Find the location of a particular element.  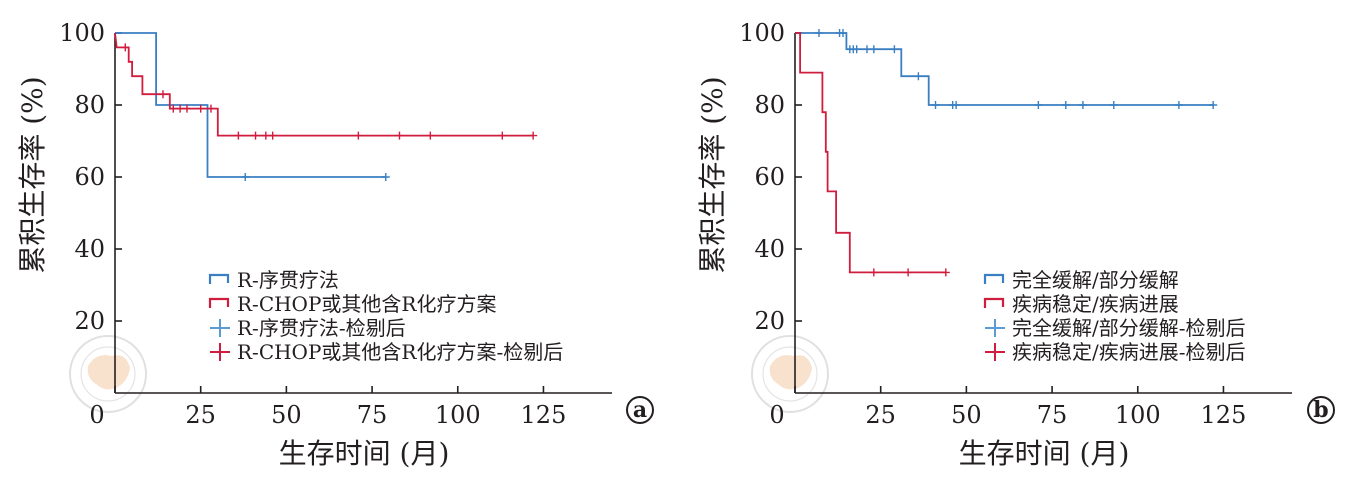

legend-label: R-CHOP或其他含R化疗方案-检剔后 is located at coordinates (400, 352).